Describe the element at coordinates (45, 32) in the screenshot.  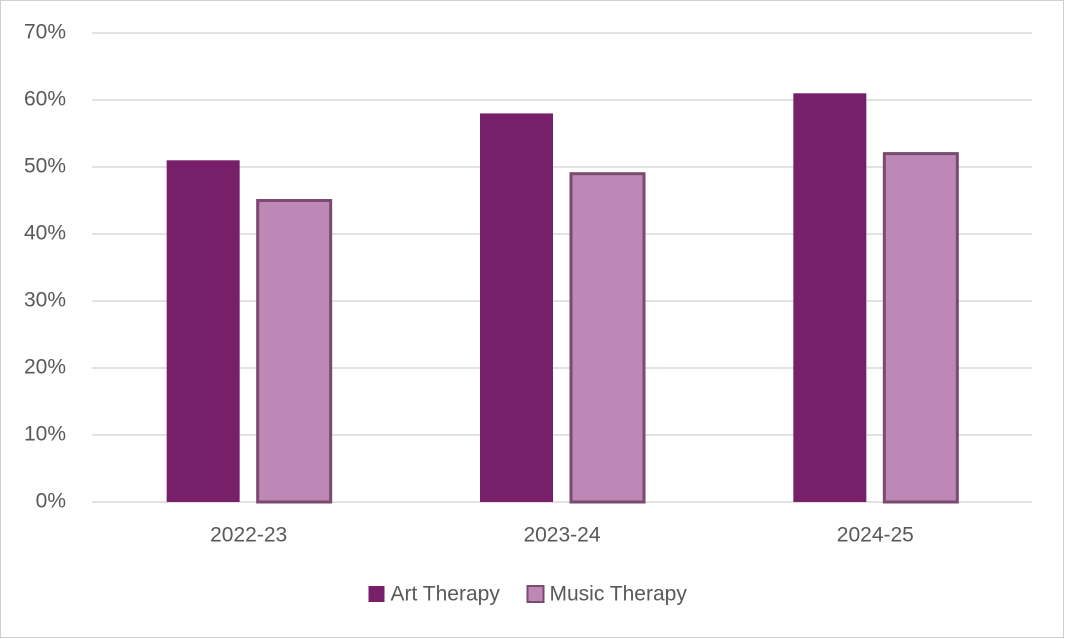
I see `y-tick-label: 70%` at that location.